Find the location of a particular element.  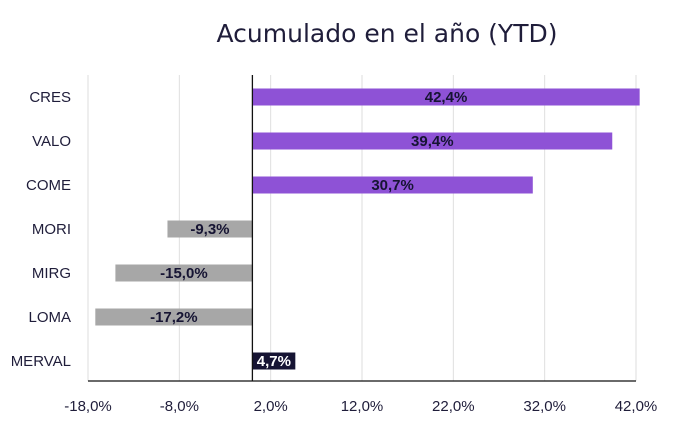

data-label: 30,7% is located at coordinates (392, 185).